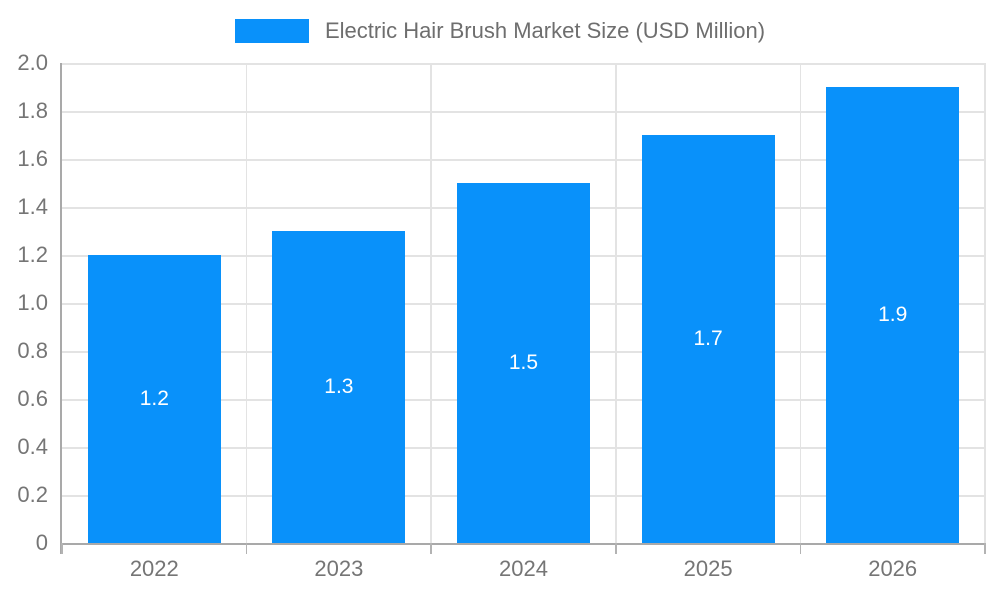 The image size is (1000, 600). Describe the element at coordinates (339, 568) in the screenshot. I see `x-axis-tick-label: 2023` at that location.